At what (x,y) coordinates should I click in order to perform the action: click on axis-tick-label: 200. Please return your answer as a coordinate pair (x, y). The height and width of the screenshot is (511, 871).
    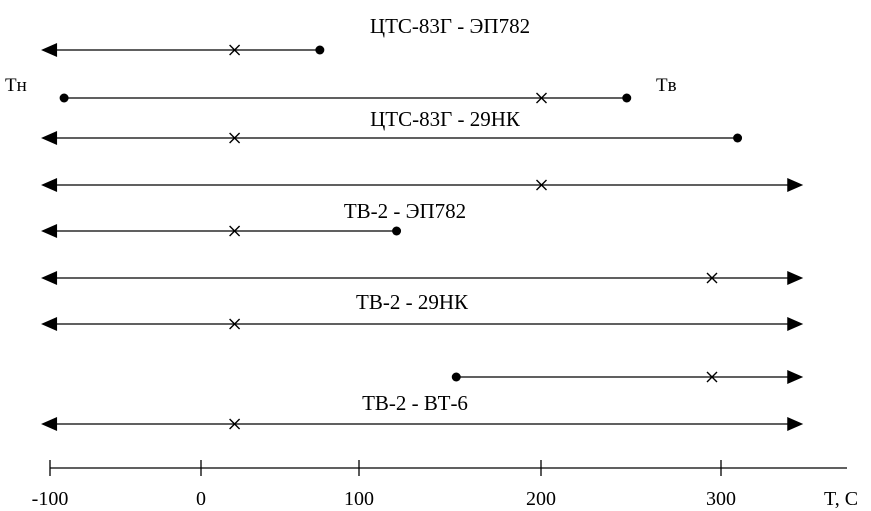
    Looking at the image, I should click on (541, 499).